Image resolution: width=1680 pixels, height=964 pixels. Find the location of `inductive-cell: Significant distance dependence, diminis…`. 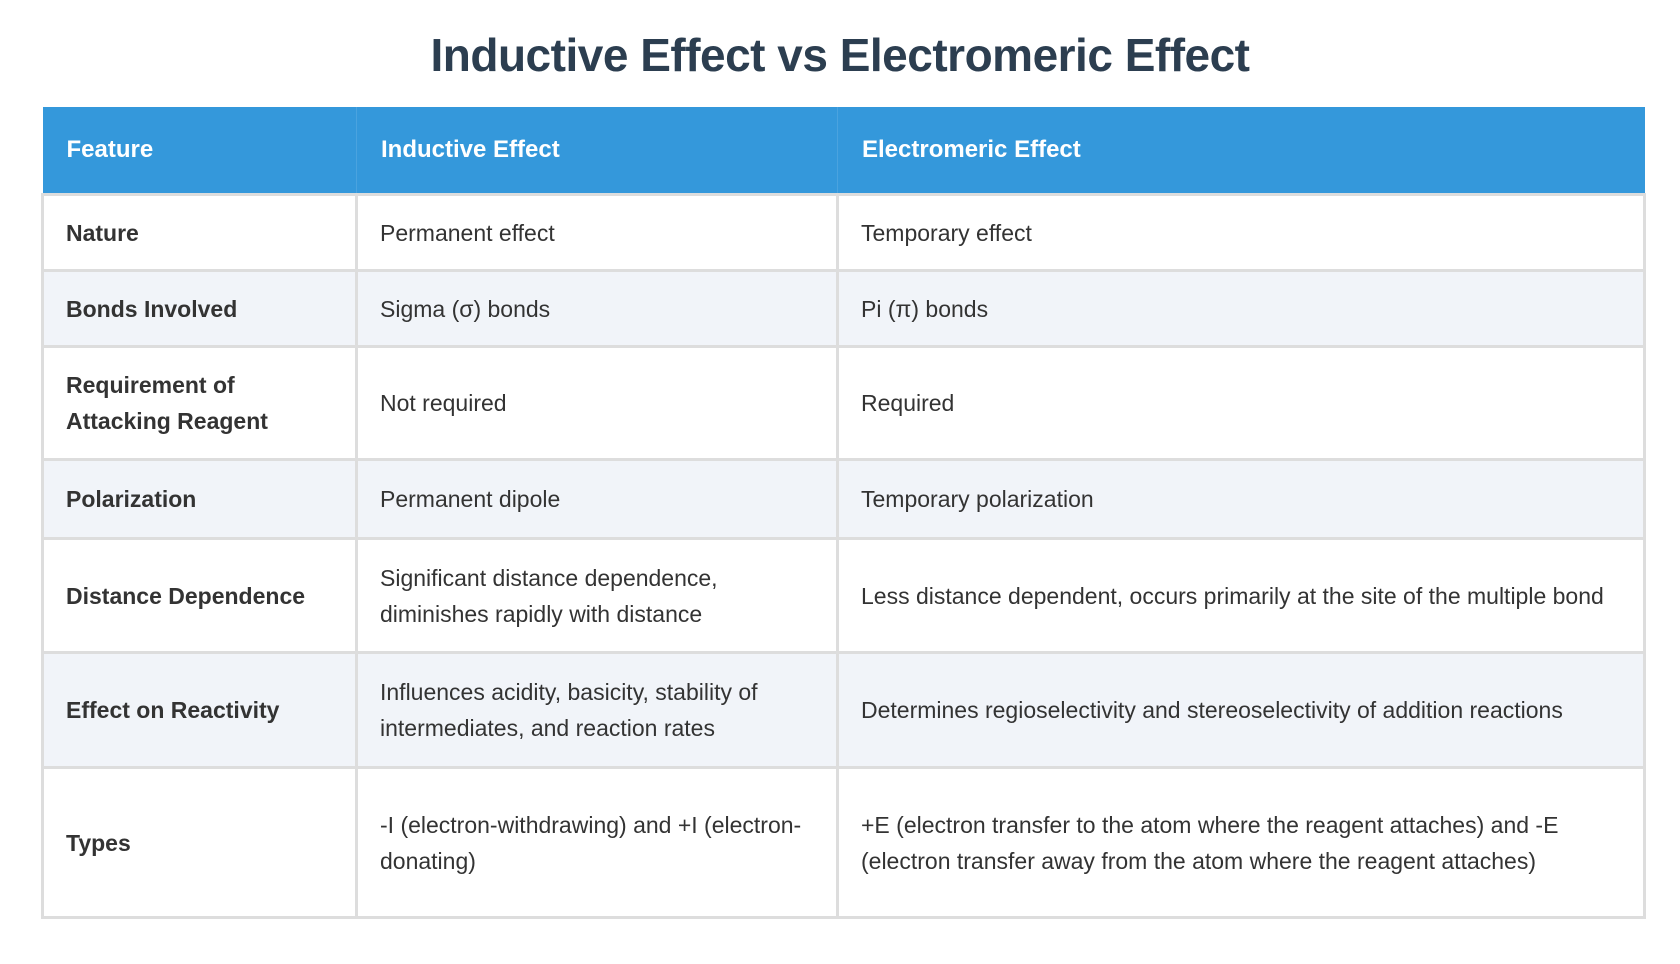

inductive-cell: Significant distance dependence, diminis… is located at coordinates (597, 595).